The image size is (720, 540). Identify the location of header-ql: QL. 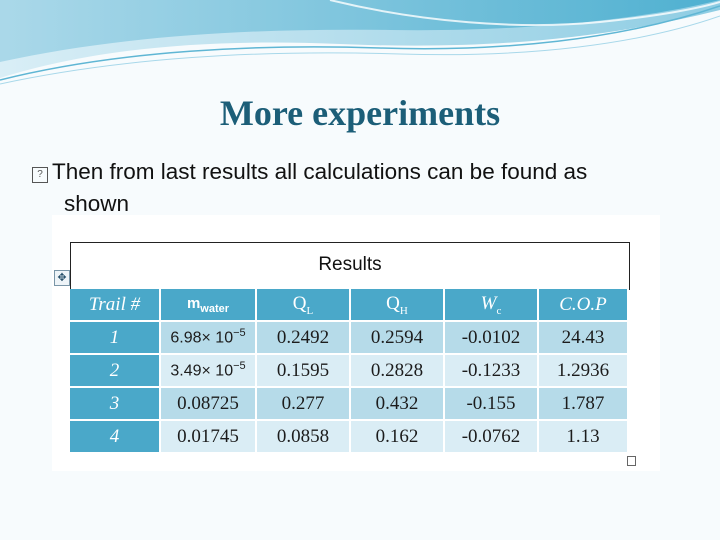
(303, 305).